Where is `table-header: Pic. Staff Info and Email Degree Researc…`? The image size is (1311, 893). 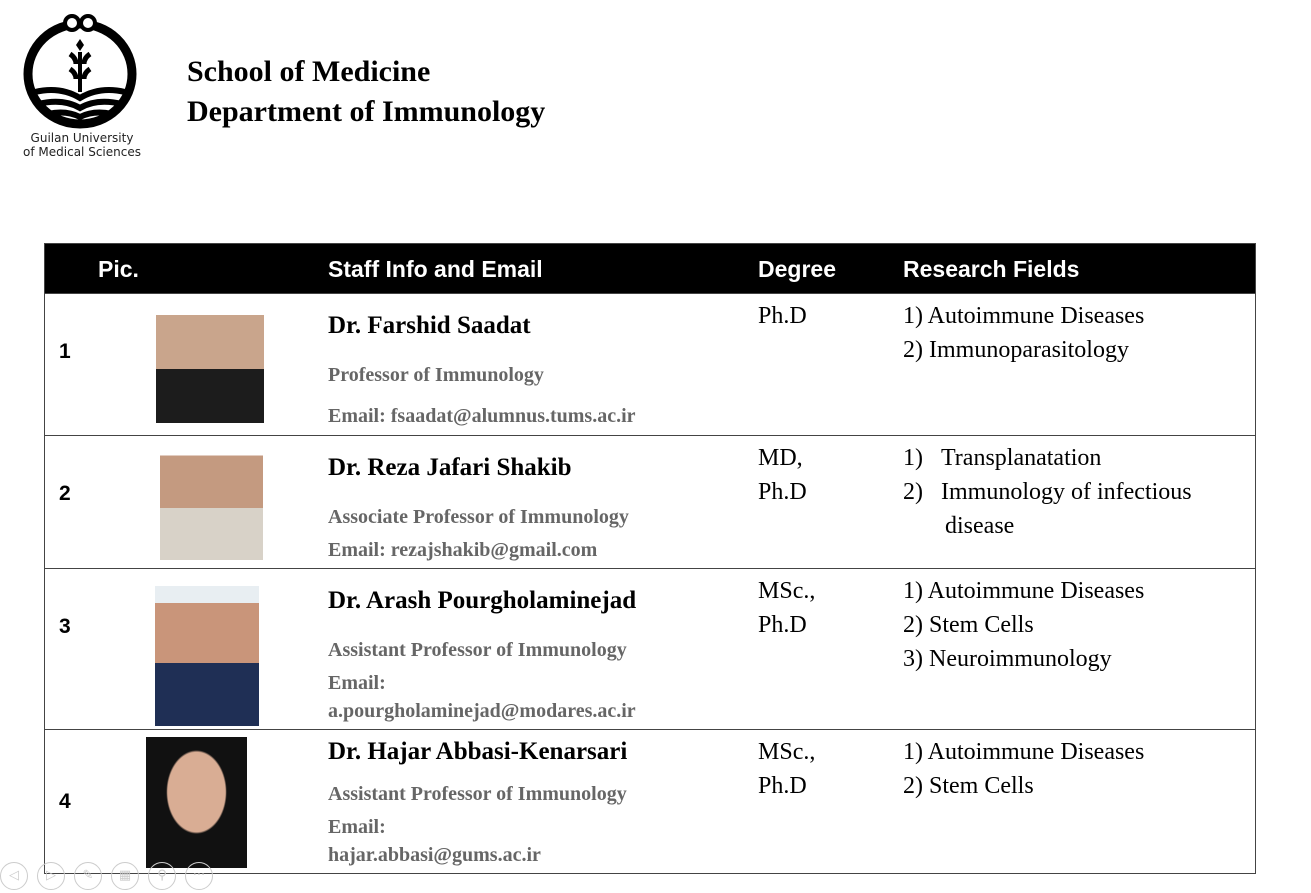 table-header: Pic. Staff Info and Email Degree Researc… is located at coordinates (650, 268).